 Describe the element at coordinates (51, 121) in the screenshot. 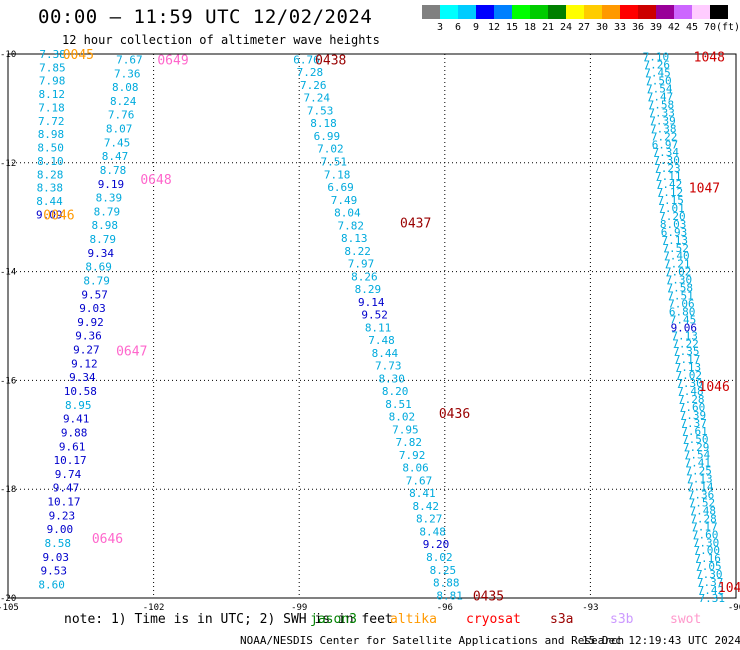

I see `swh-data-label: 7.72` at that location.